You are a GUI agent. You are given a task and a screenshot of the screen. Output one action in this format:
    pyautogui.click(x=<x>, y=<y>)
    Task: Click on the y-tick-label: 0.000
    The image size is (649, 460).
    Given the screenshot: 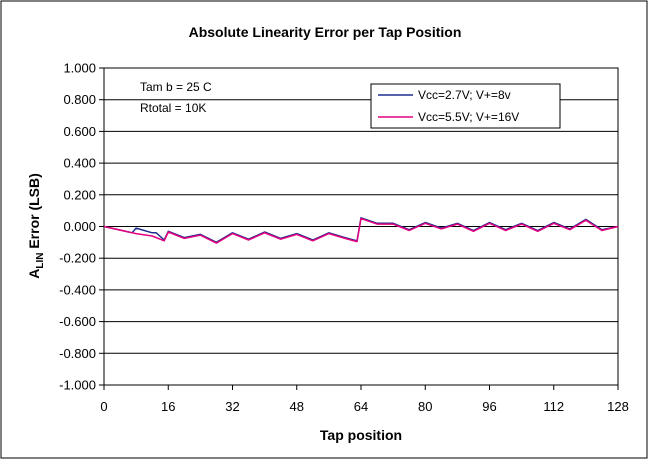 What is the action you would take?
    pyautogui.click(x=79, y=226)
    